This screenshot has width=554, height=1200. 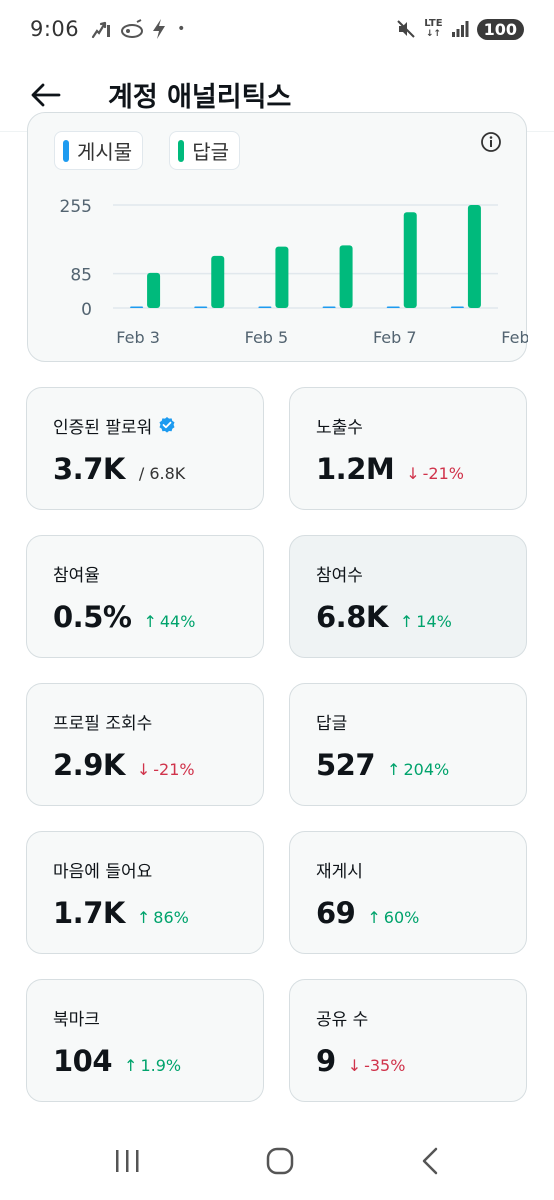 What do you see at coordinates (408, 596) in the screenshot?
I see `stat-card: 참여수 6.8K ↑ 14%` at bounding box center [408, 596].